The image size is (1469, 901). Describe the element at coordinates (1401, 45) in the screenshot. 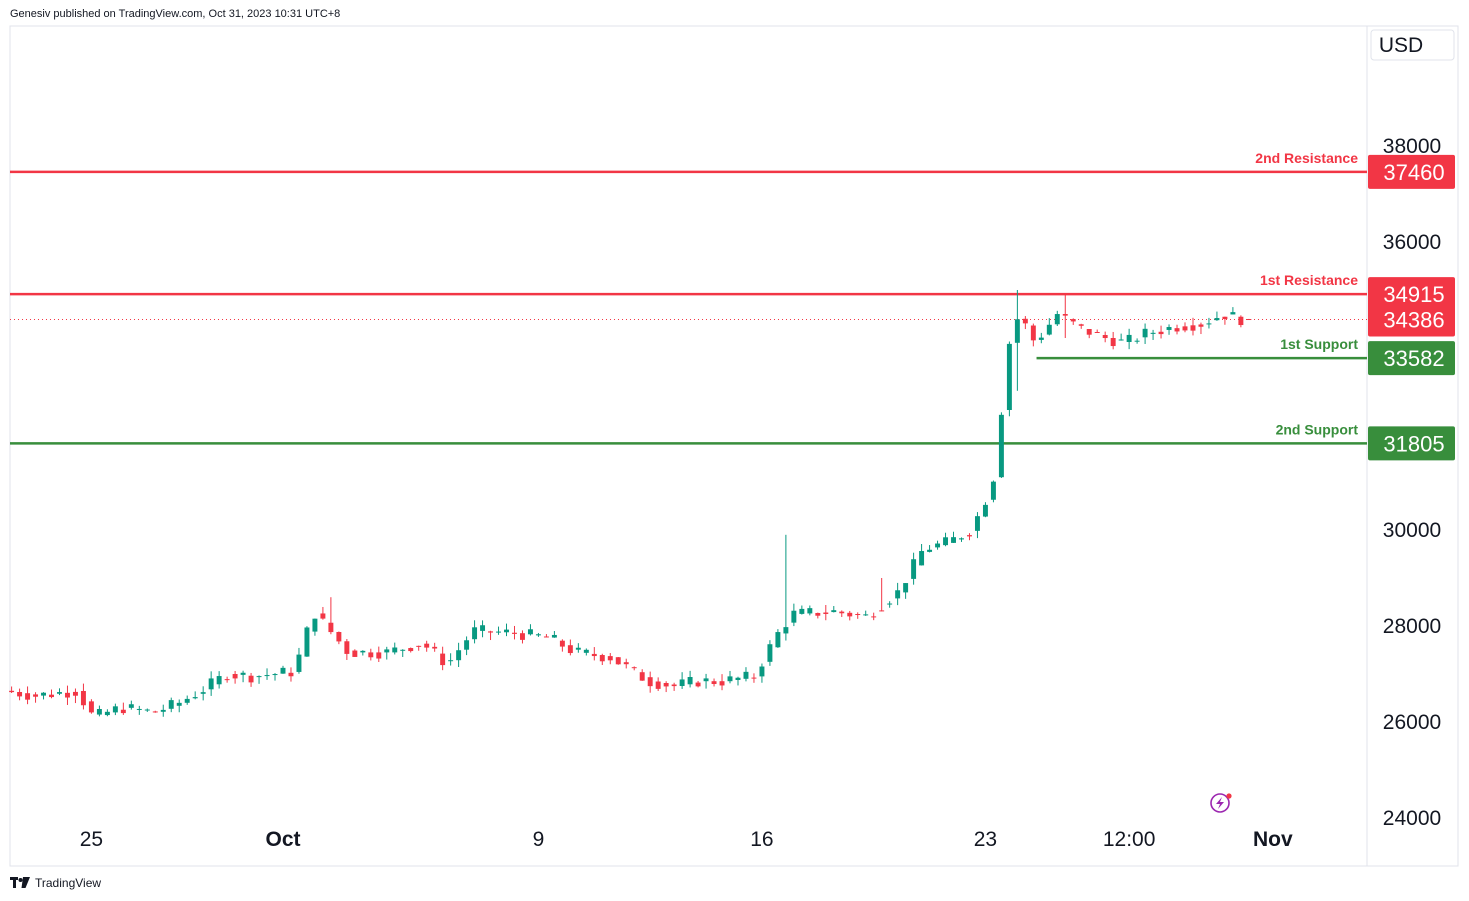

I see `currency-label: USD` at that location.